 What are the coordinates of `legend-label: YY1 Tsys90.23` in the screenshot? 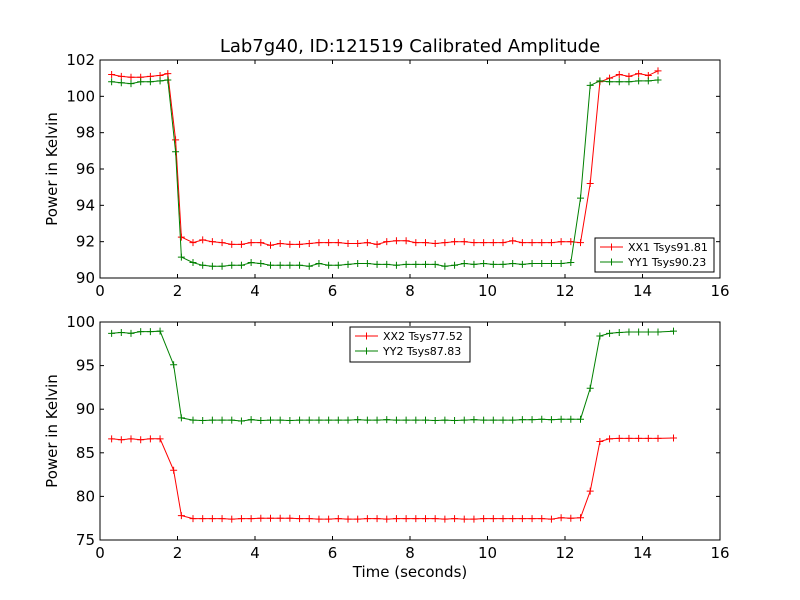 It's located at (666, 262).